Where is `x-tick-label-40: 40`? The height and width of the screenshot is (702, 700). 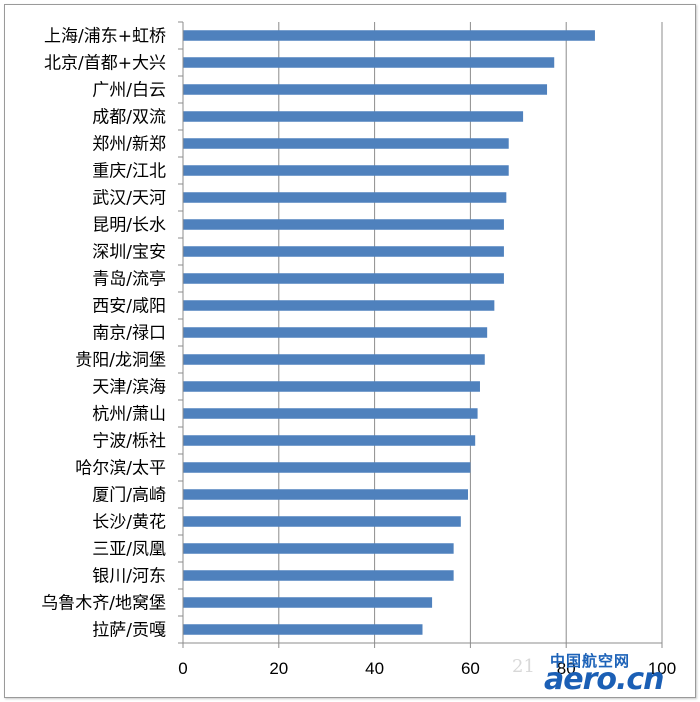
x-tick-label-40: 40 is located at coordinates (374, 668).